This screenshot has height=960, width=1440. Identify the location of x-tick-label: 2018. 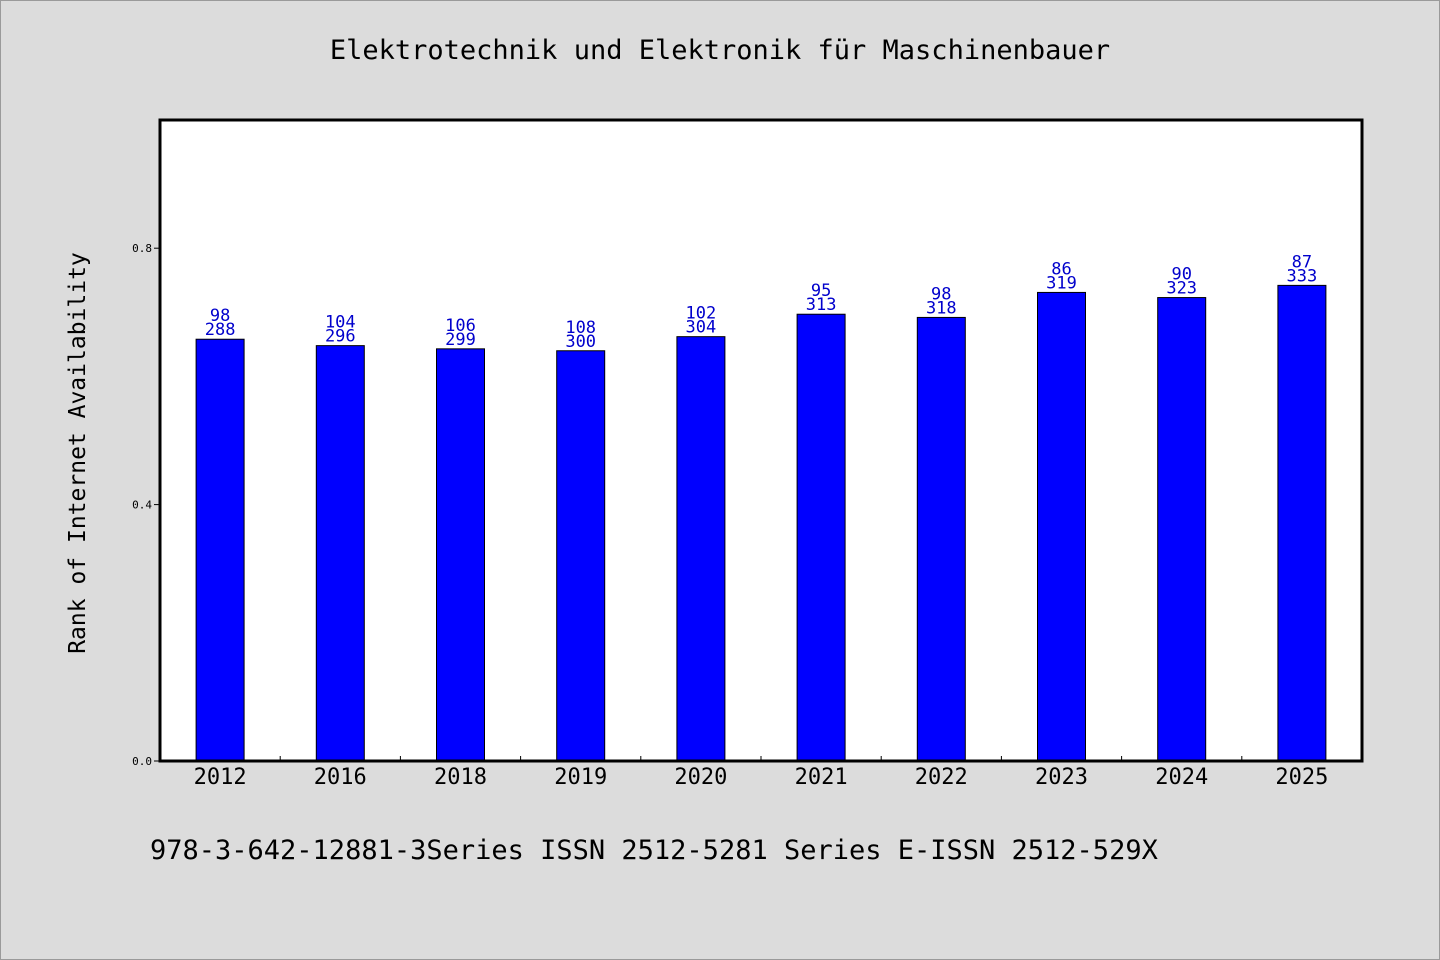
(460, 777).